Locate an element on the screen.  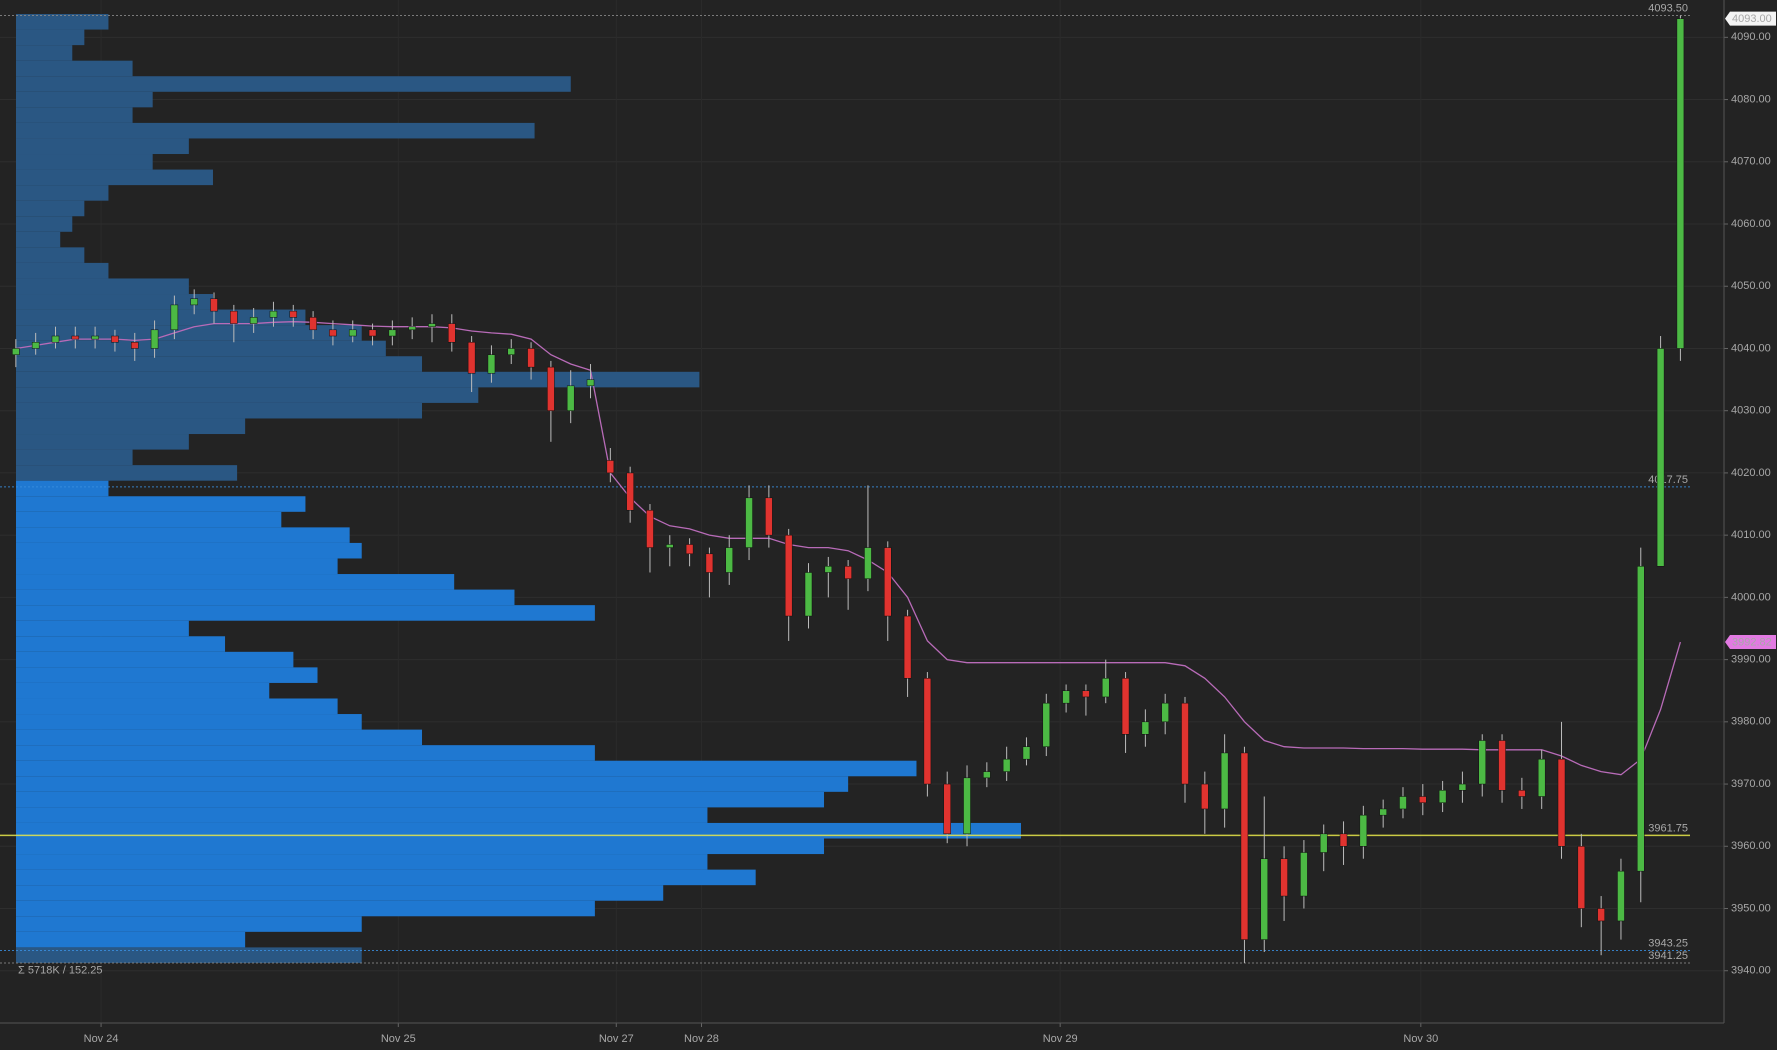
x-tick-label: Nov 30 is located at coordinates (1420, 1039).